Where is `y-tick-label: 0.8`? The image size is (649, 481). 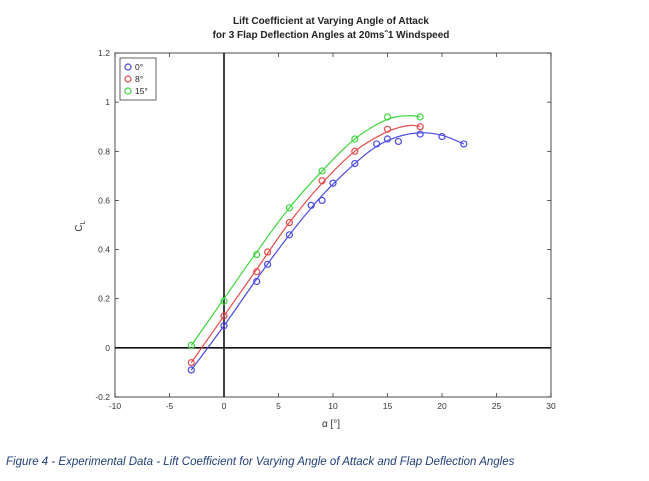
y-tick-label: 0.8 is located at coordinates (104, 151).